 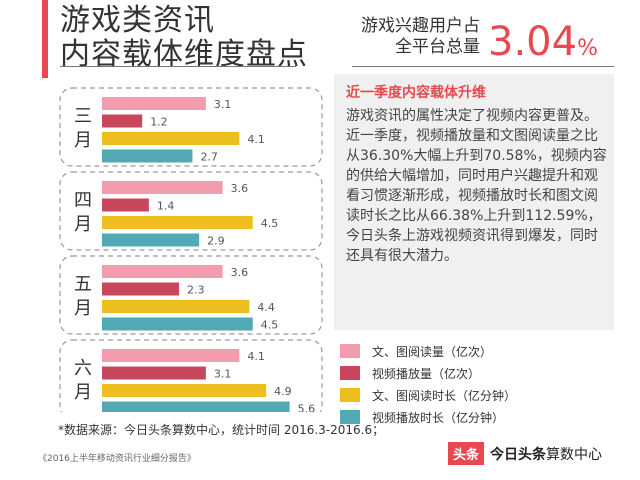 I want to click on title-accent-bar, so click(x=45, y=39).